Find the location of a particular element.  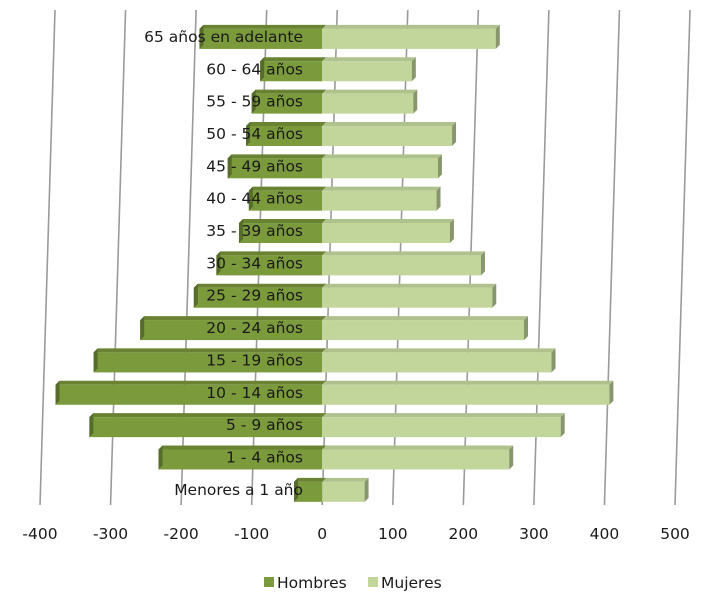

x-tick-label: -300 is located at coordinates (110, 534).